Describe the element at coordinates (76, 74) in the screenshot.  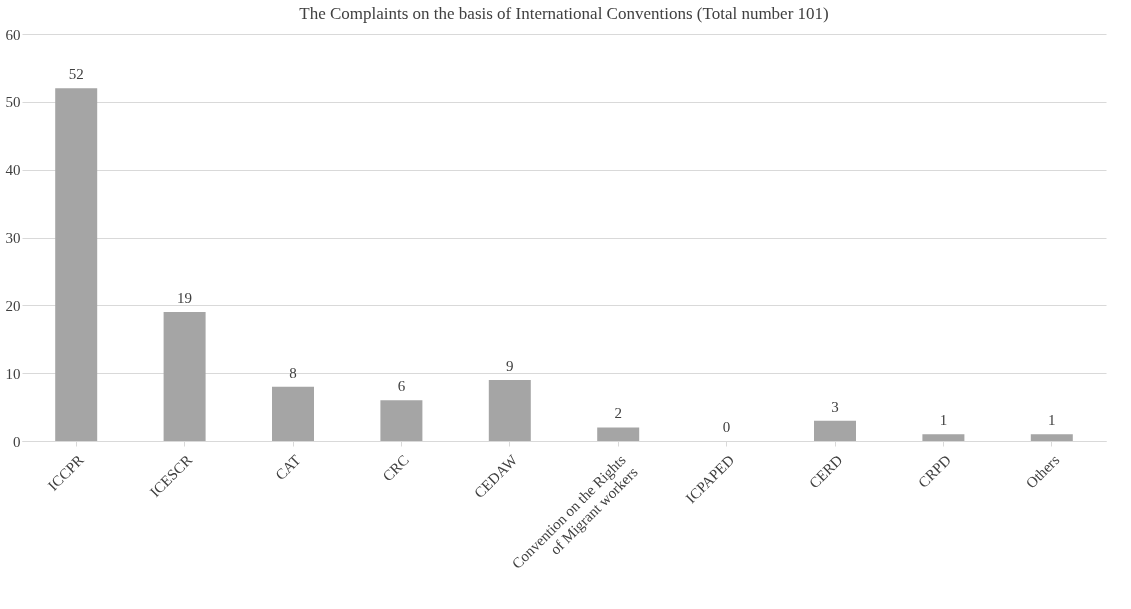
I see `data-label: 52` at that location.